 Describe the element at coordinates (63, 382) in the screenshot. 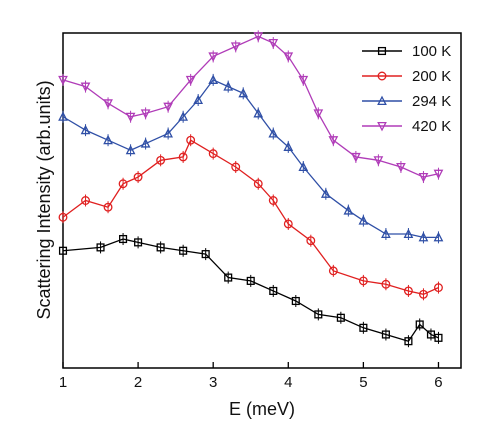

I see `x-tick-label: 1` at that location.